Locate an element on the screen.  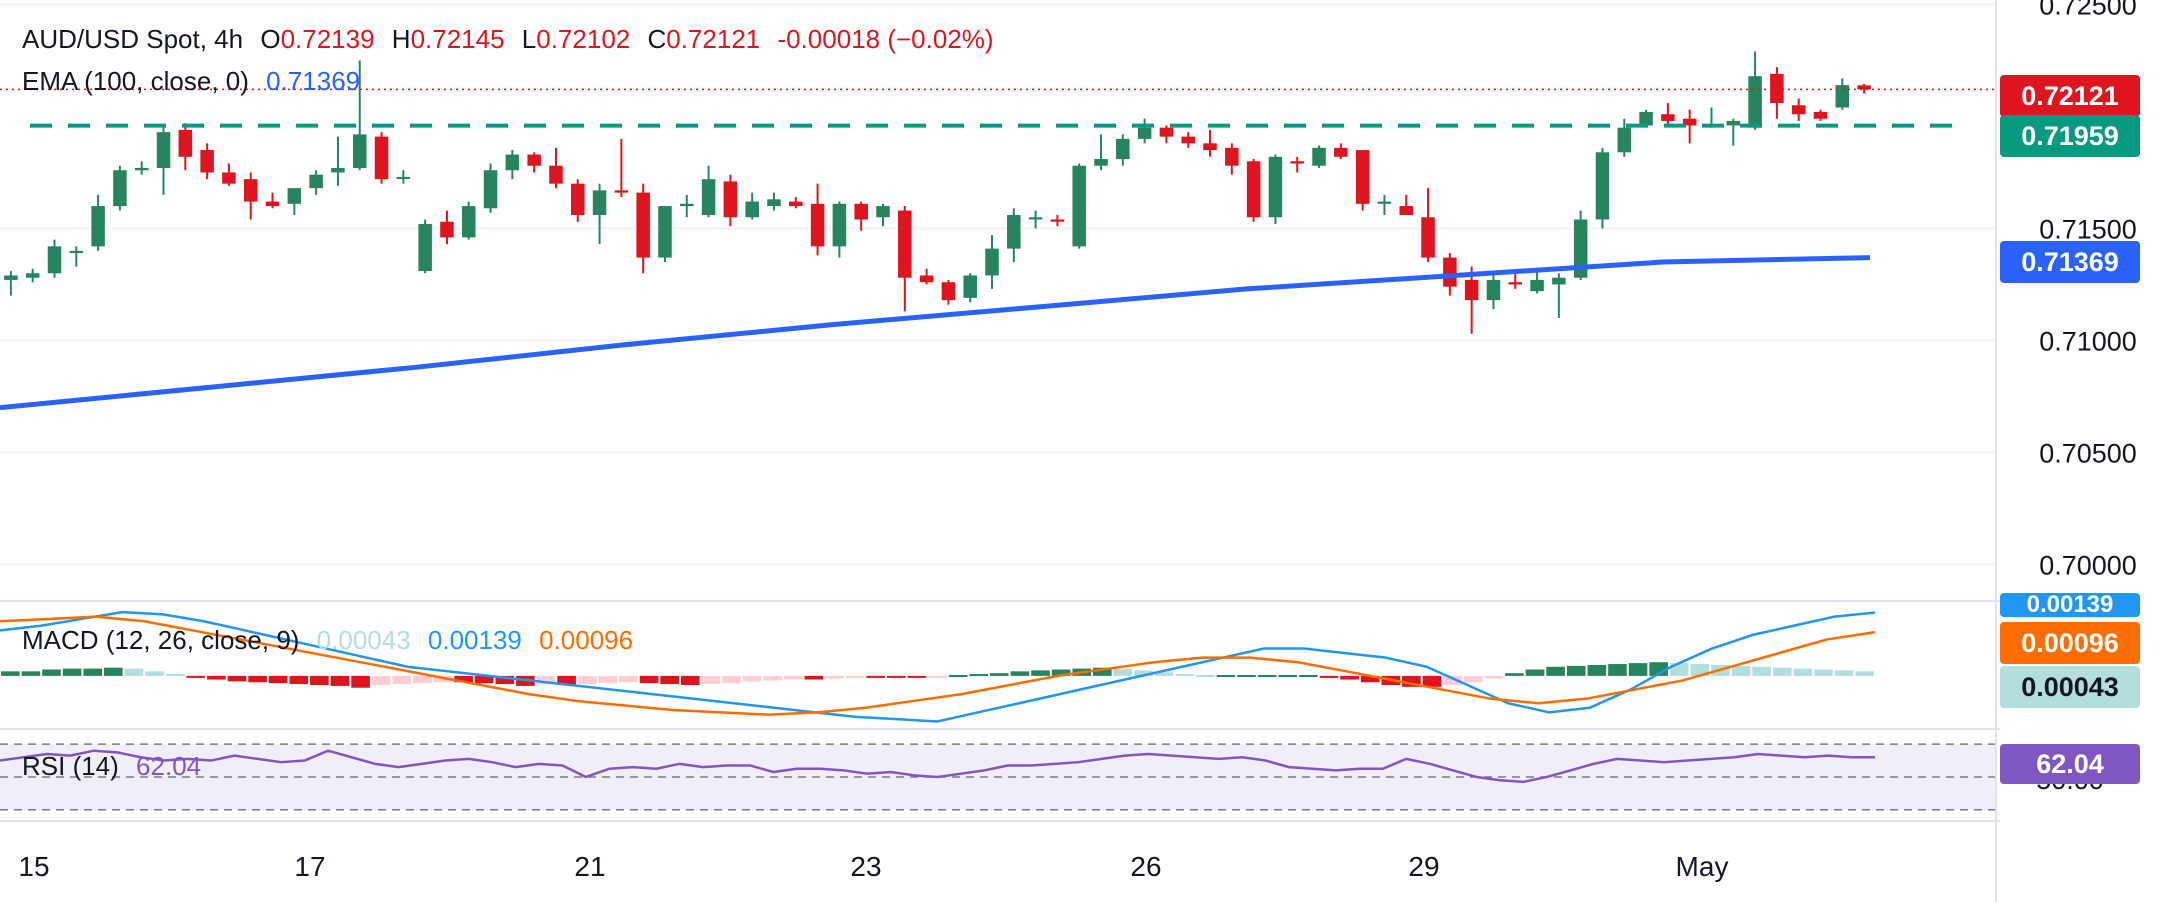
rsi-legend: RSI (14) 62.04 is located at coordinates (116, 766).